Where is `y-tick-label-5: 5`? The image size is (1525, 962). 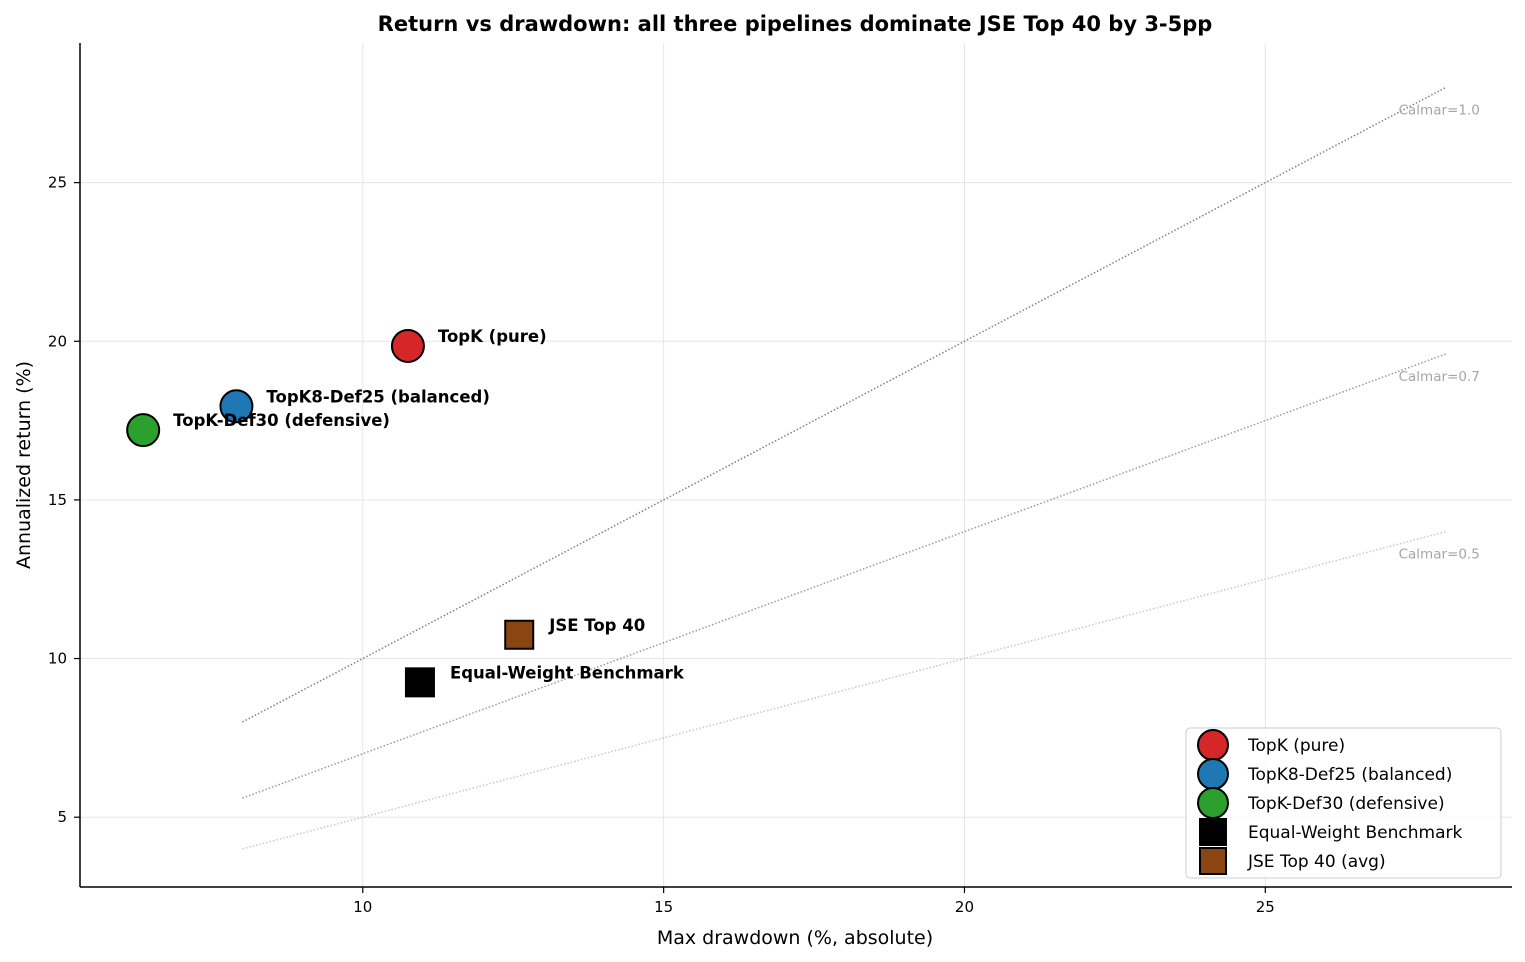 y-tick-label-5: 5 is located at coordinates (62, 817).